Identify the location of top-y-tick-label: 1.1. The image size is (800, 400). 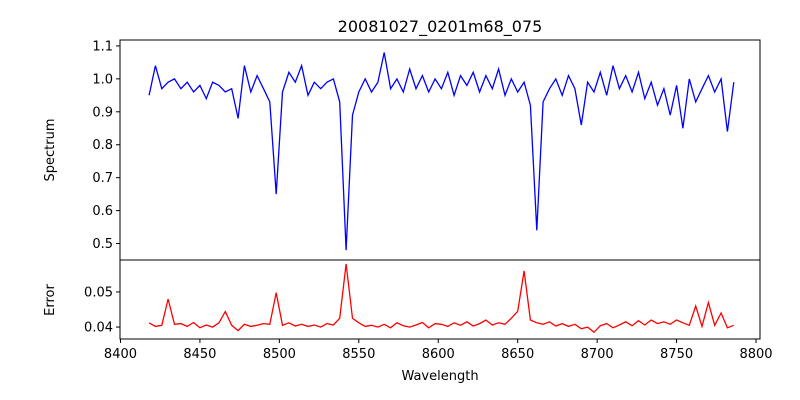
(102, 46).